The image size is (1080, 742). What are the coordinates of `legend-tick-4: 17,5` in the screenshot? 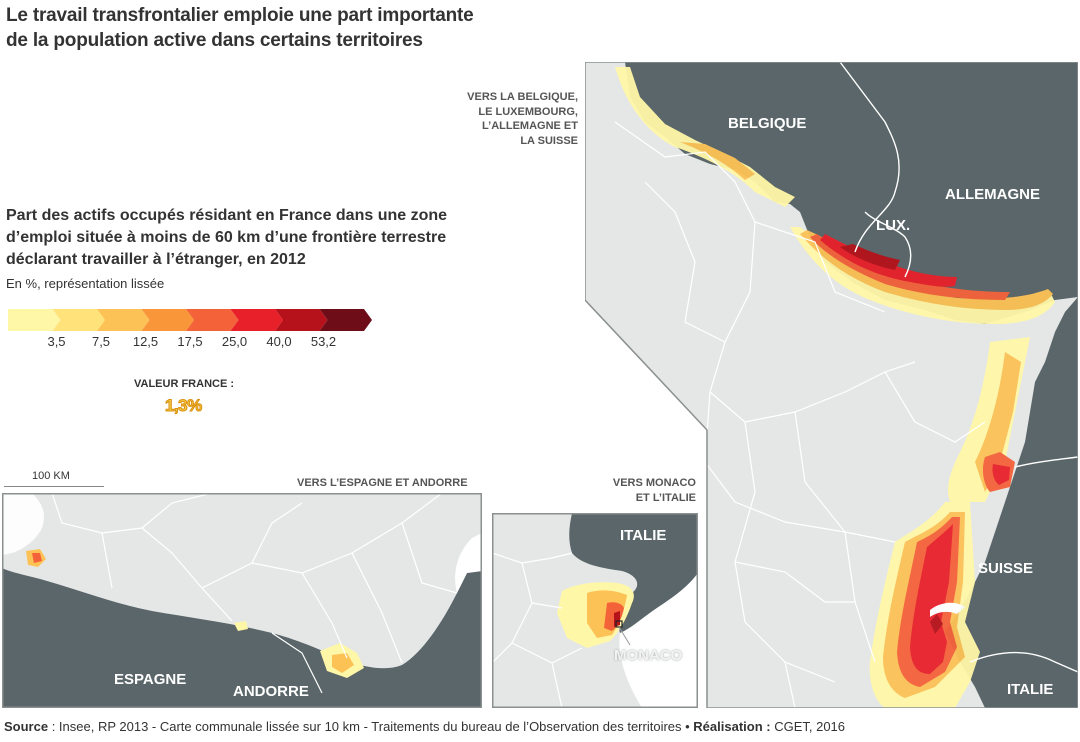 It's located at (190, 341).